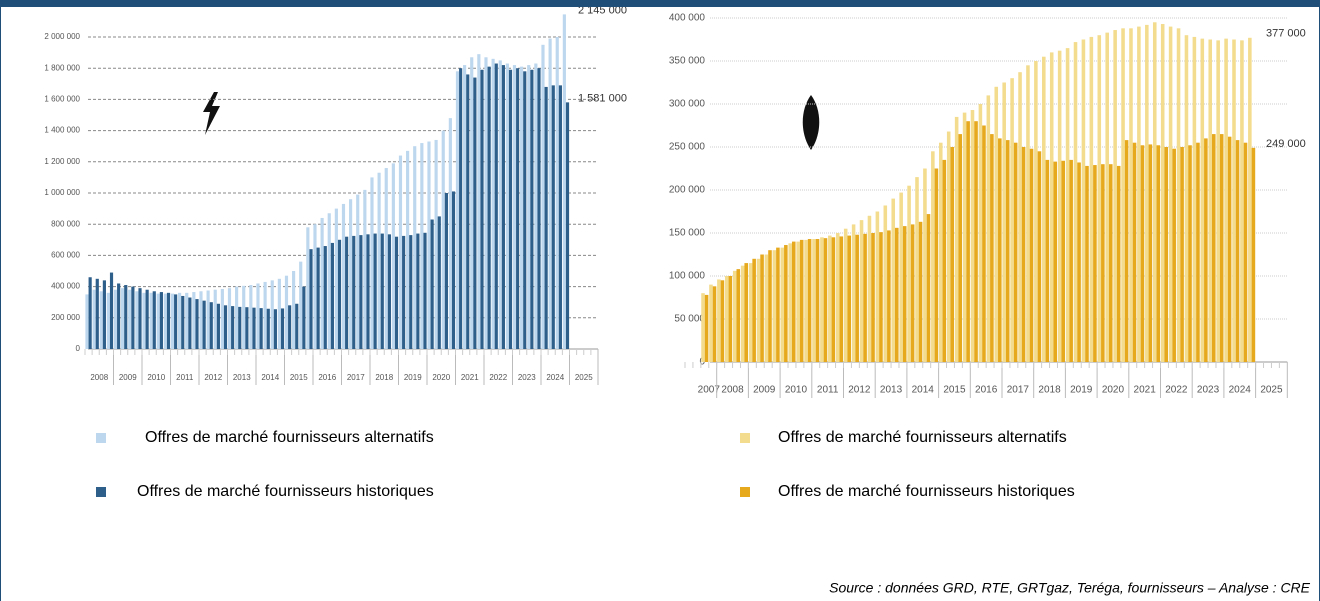 The width and height of the screenshot is (1320, 601). I want to click on y-tick-label: 1 800 000, so click(62, 67).